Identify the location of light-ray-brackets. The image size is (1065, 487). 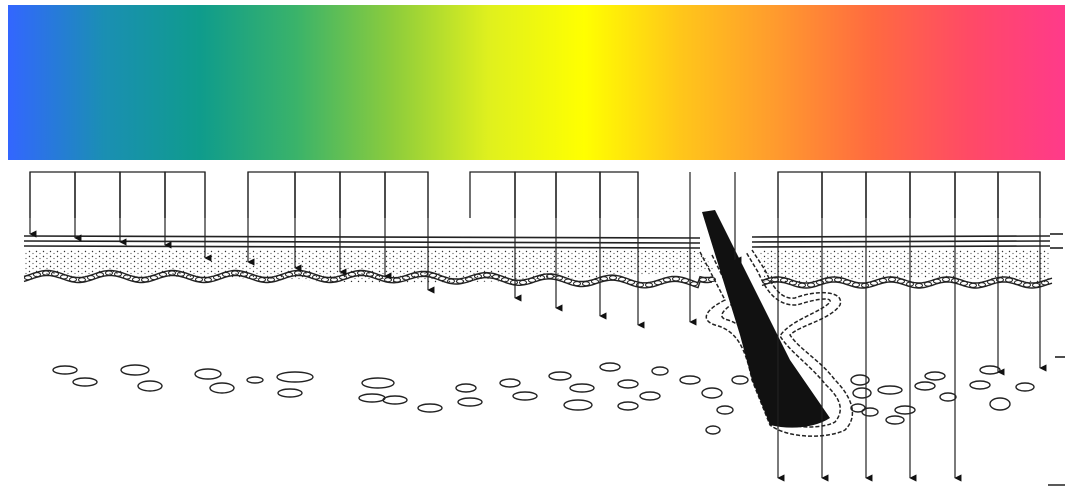
(535, 194).